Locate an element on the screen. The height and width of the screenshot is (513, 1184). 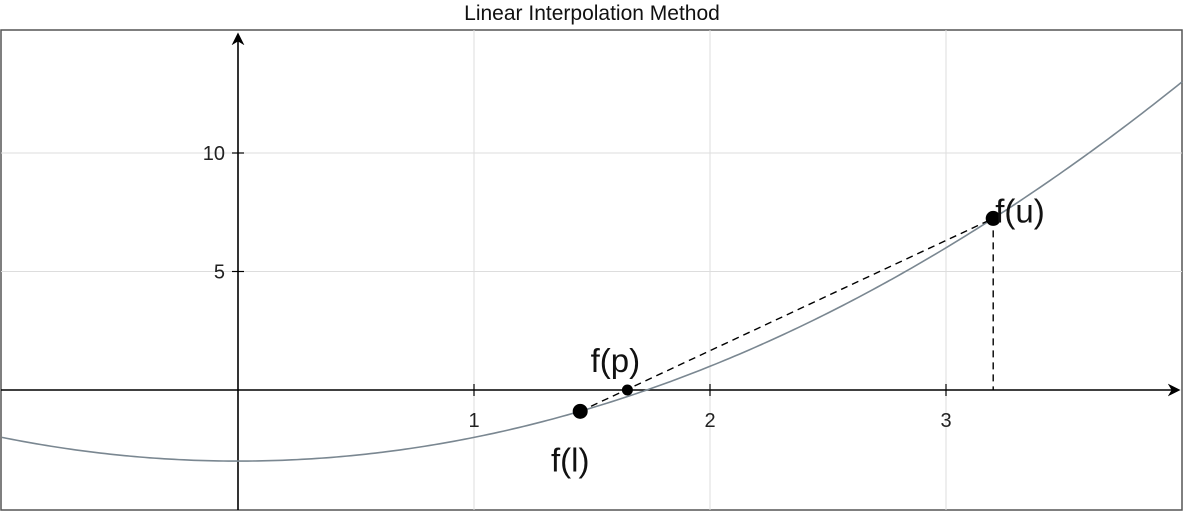
y-tick-label-10: 10 is located at coordinates (214, 154).